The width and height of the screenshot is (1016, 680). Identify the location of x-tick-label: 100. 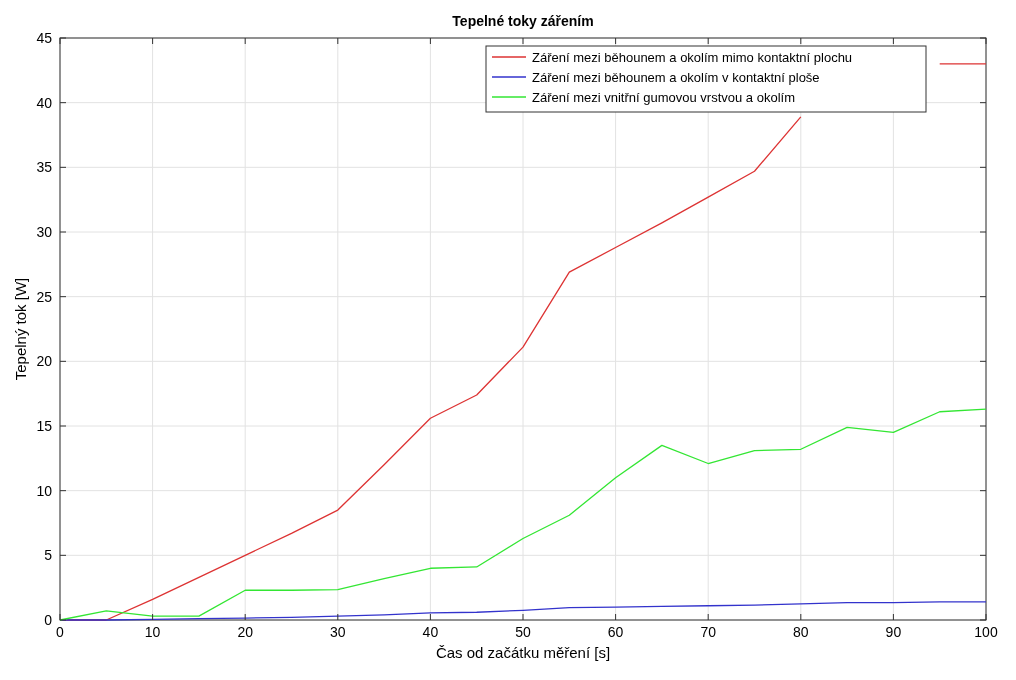
(986, 632).